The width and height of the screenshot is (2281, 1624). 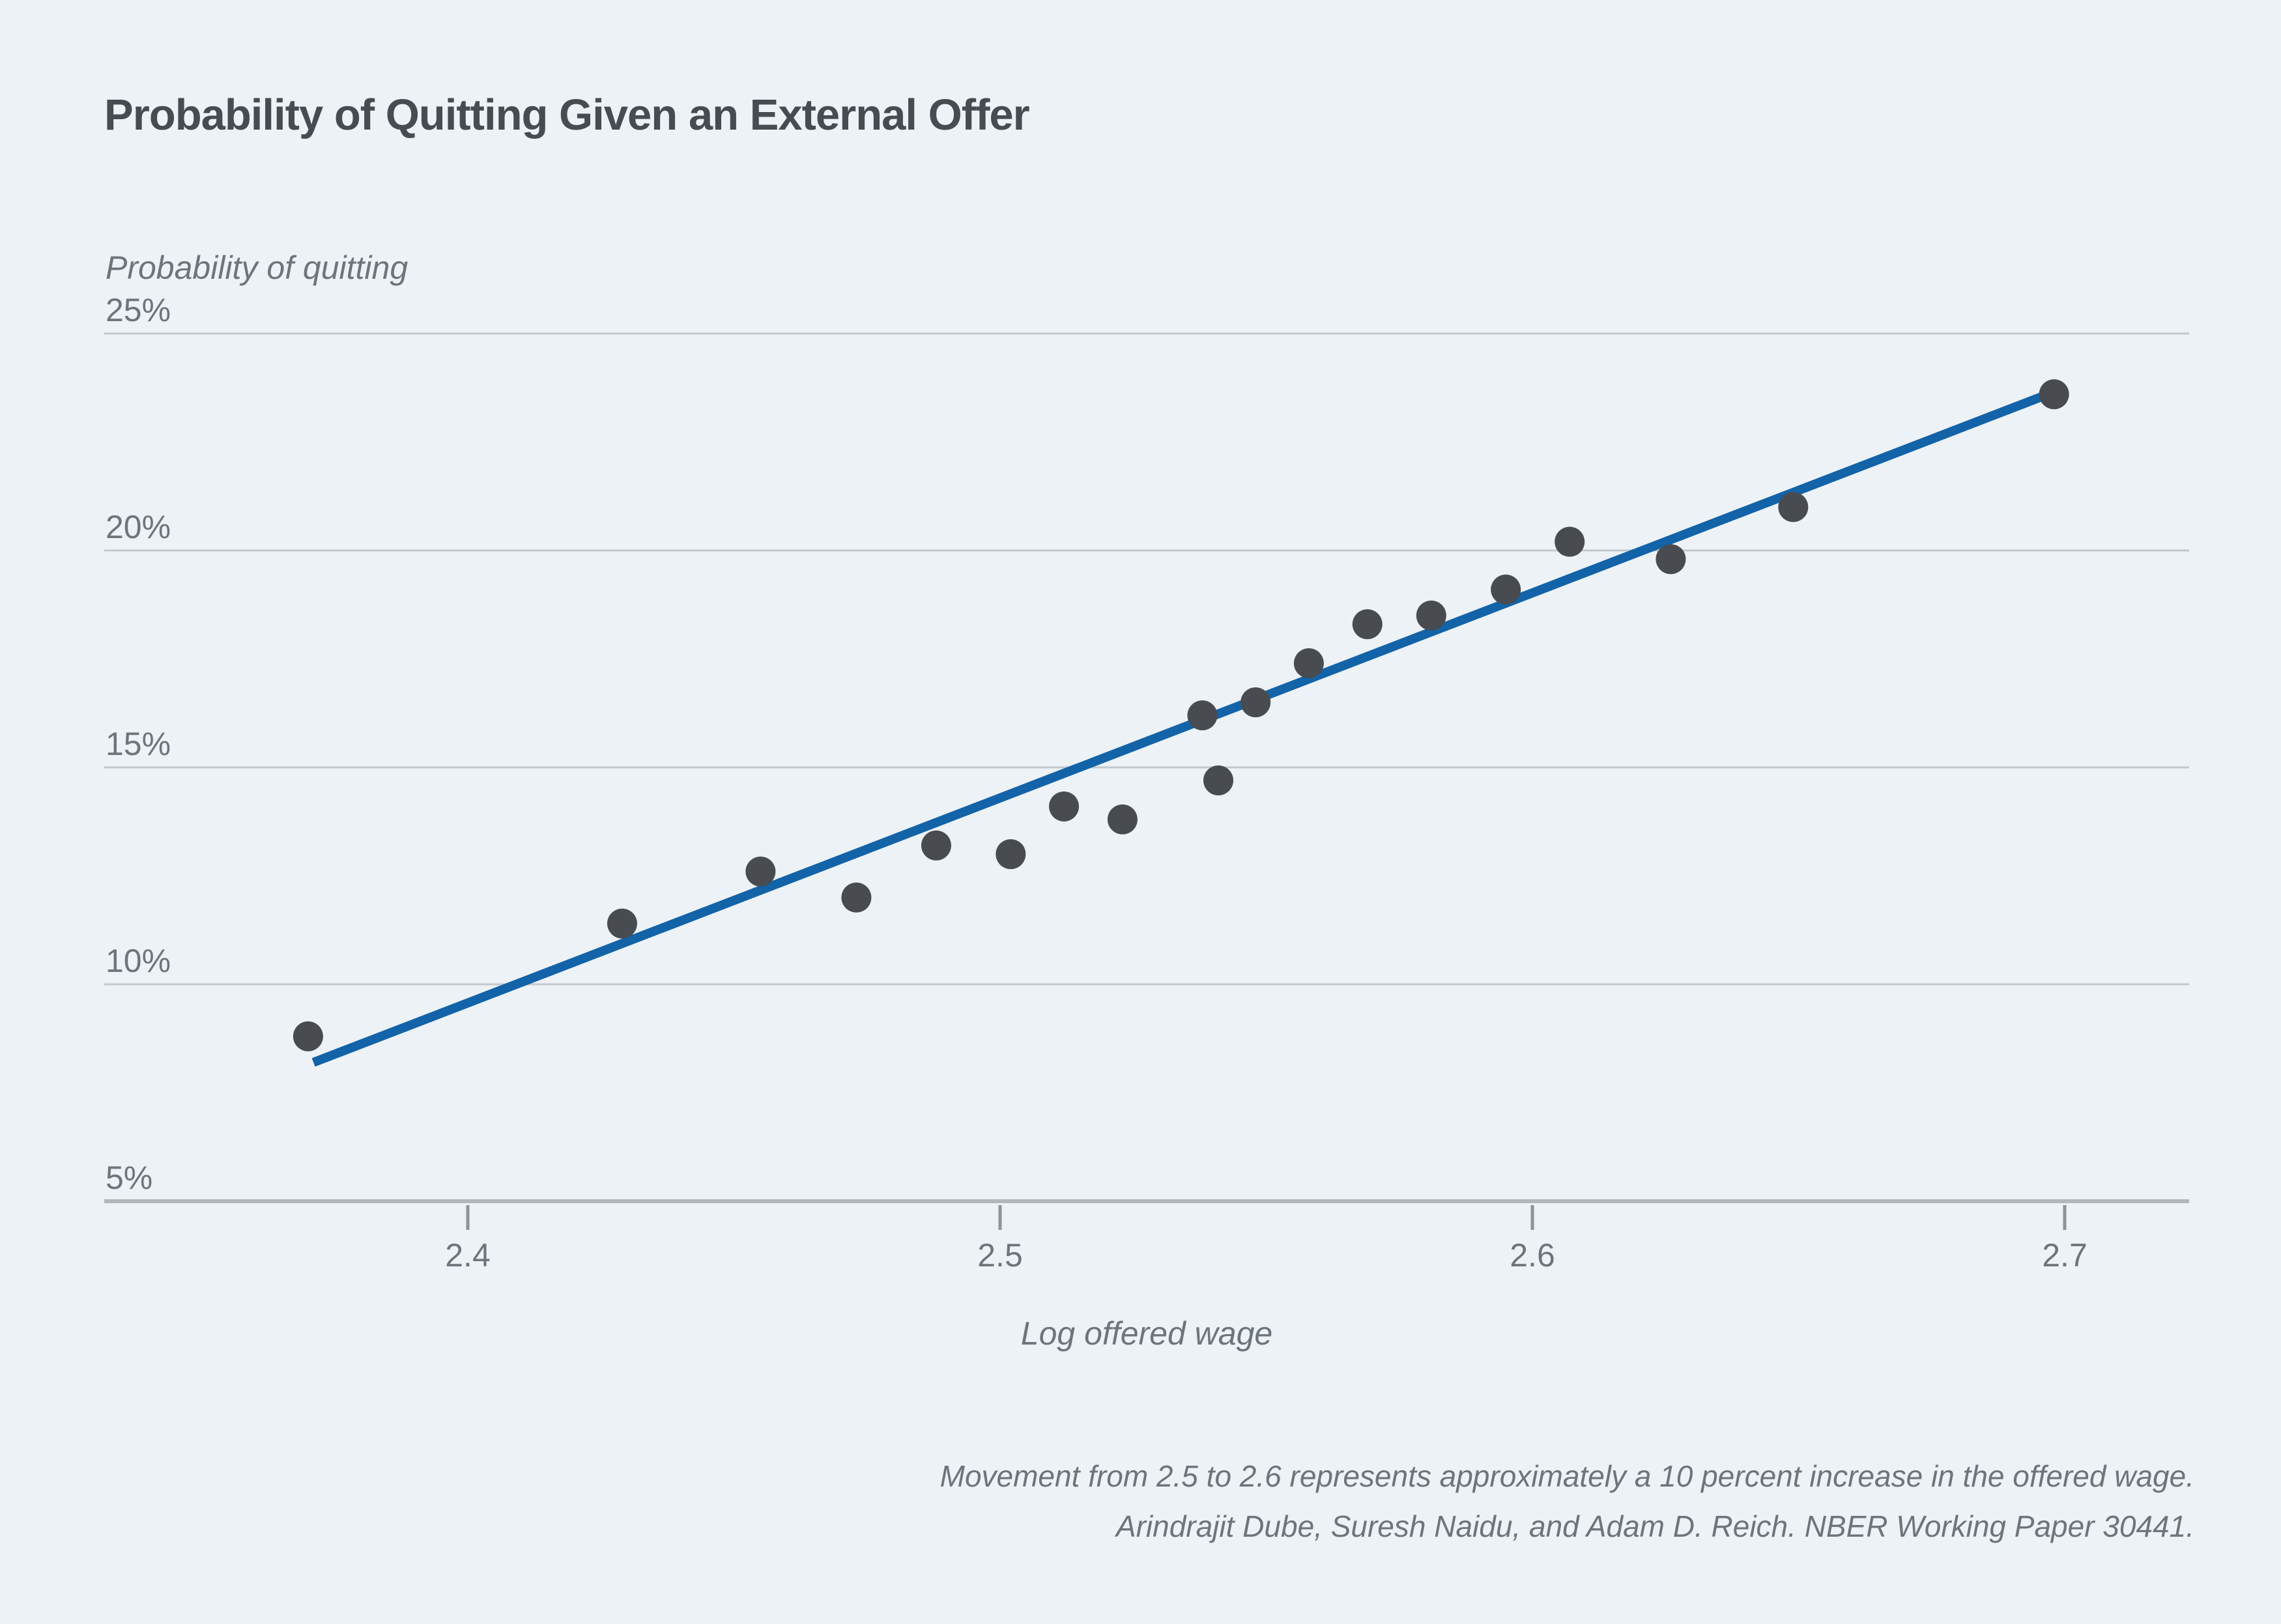 What do you see at coordinates (138, 310) in the screenshot?
I see `y-tick-label: 25%` at bounding box center [138, 310].